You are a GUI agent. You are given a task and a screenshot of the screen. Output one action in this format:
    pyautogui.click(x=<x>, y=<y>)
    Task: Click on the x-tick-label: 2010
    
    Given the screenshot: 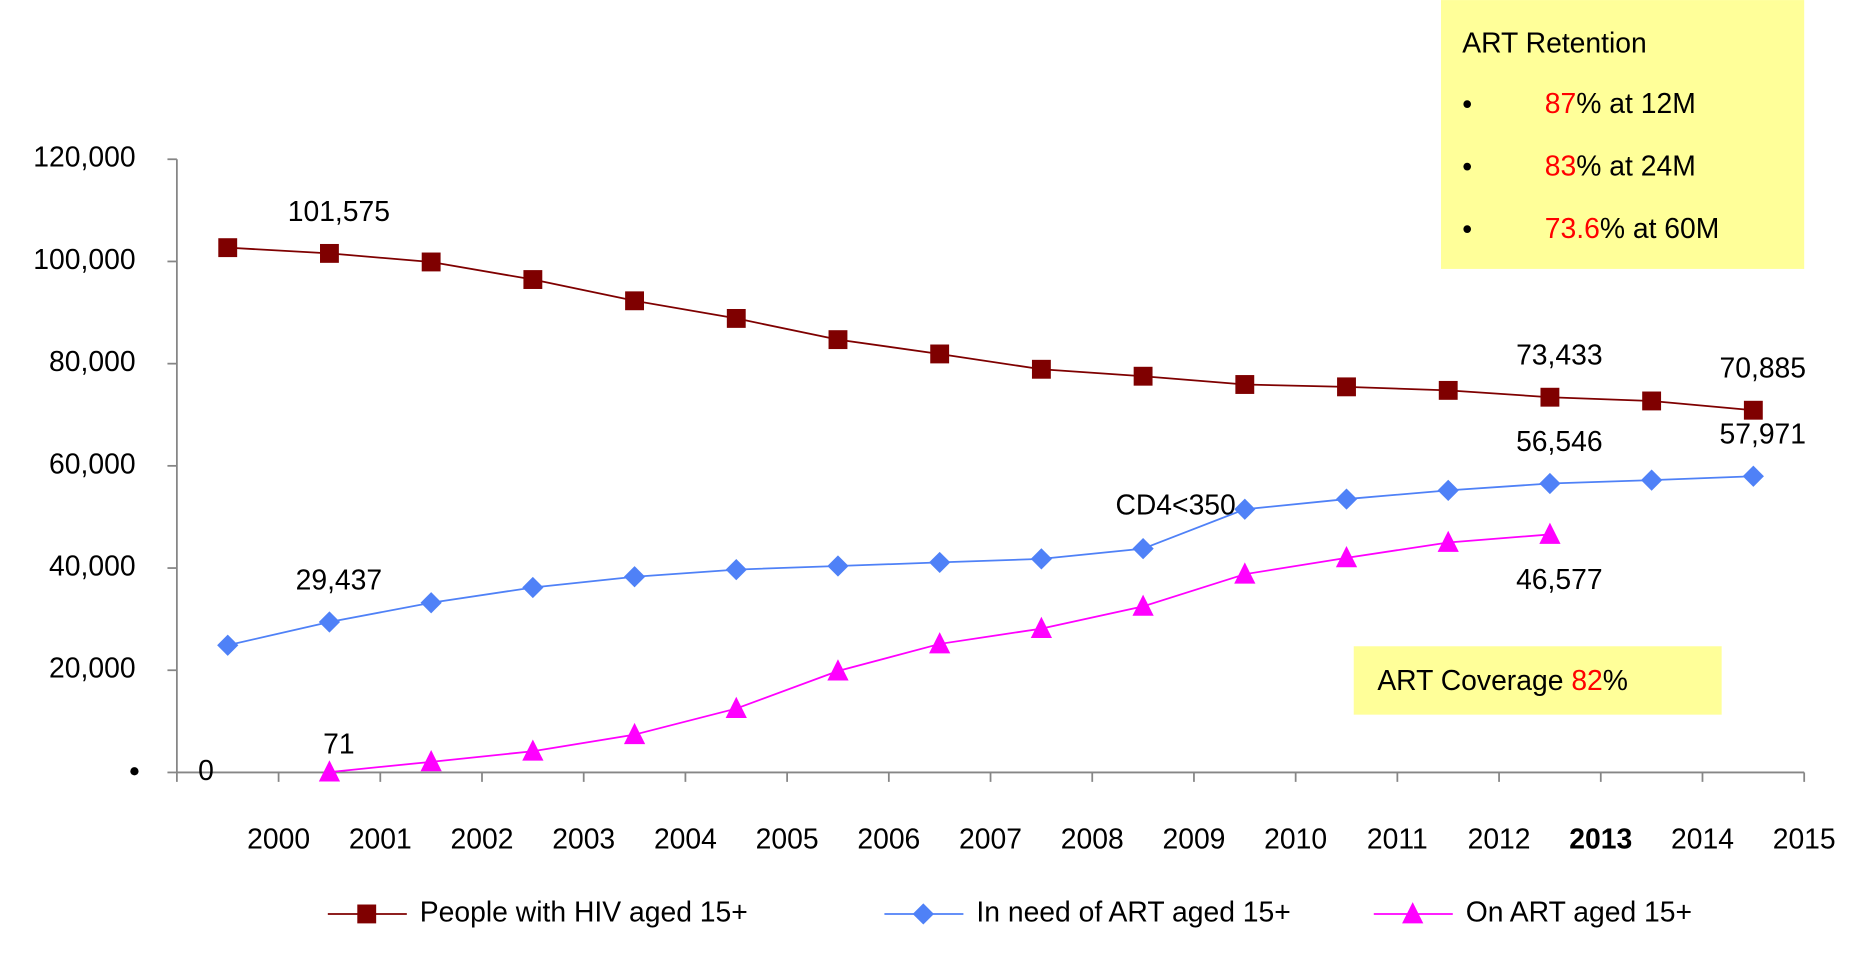 What is the action you would take?
    pyautogui.click(x=1295, y=838)
    